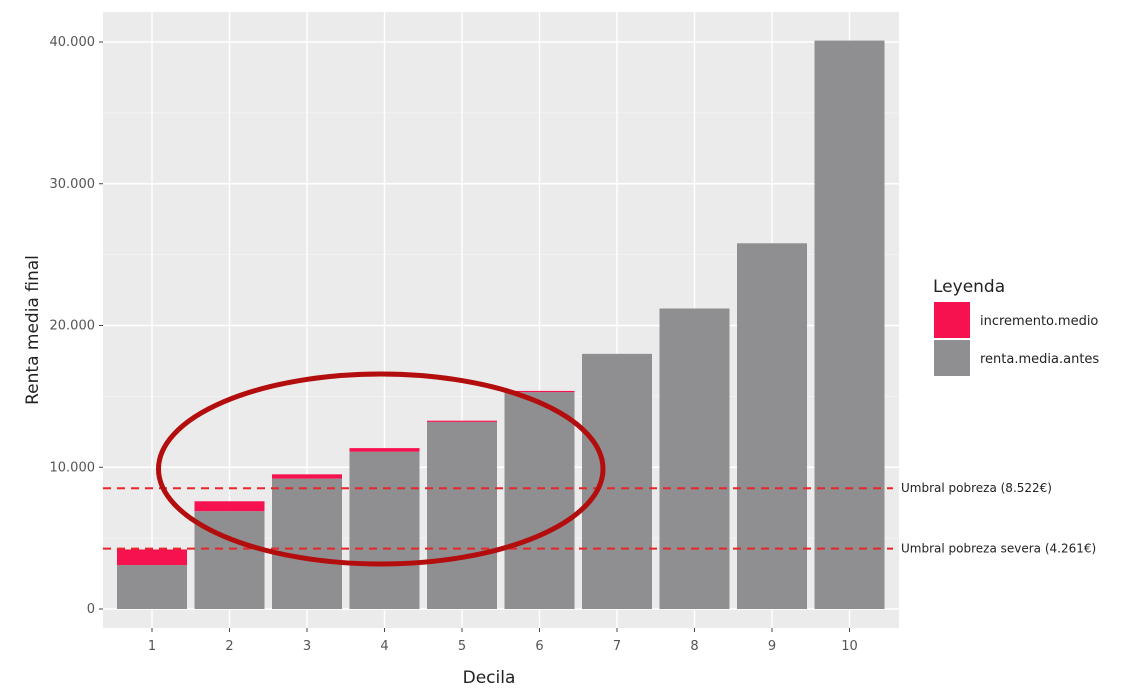 The height and width of the screenshot is (689, 1132). Describe the element at coordinates (952, 320) in the screenshot. I see `legend-swatch-incremento-medio` at that location.